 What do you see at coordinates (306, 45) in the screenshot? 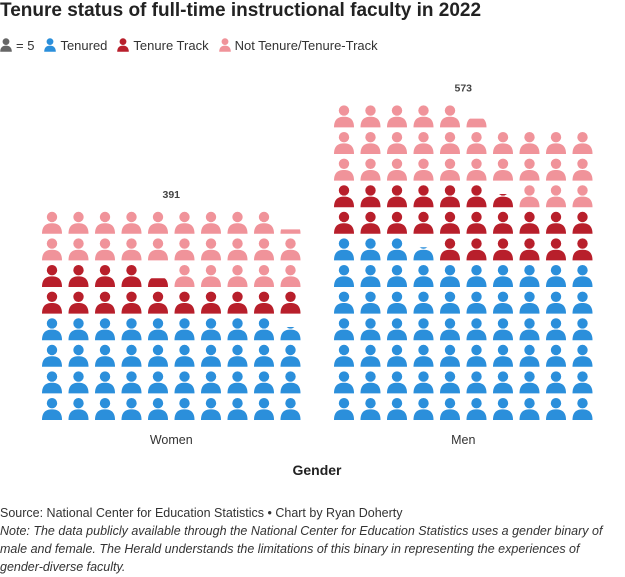
I see `legend-label-not-tenure-track: Not Tenure/Tenure-Track` at bounding box center [306, 45].